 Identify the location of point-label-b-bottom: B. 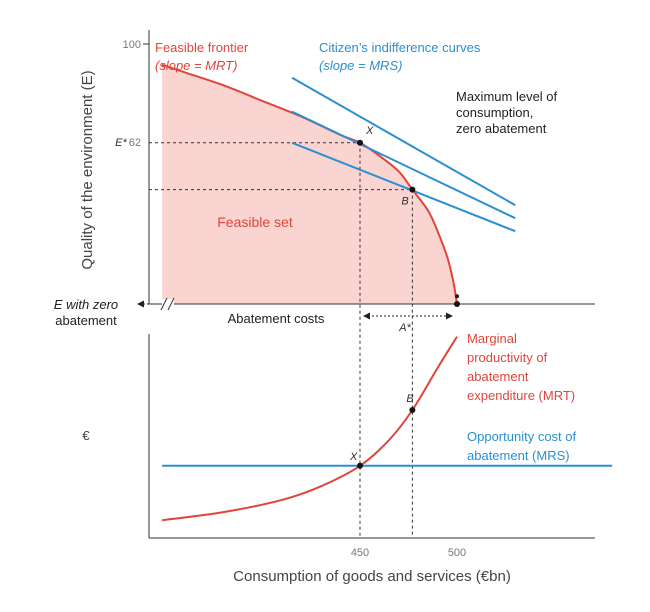
(409, 399).